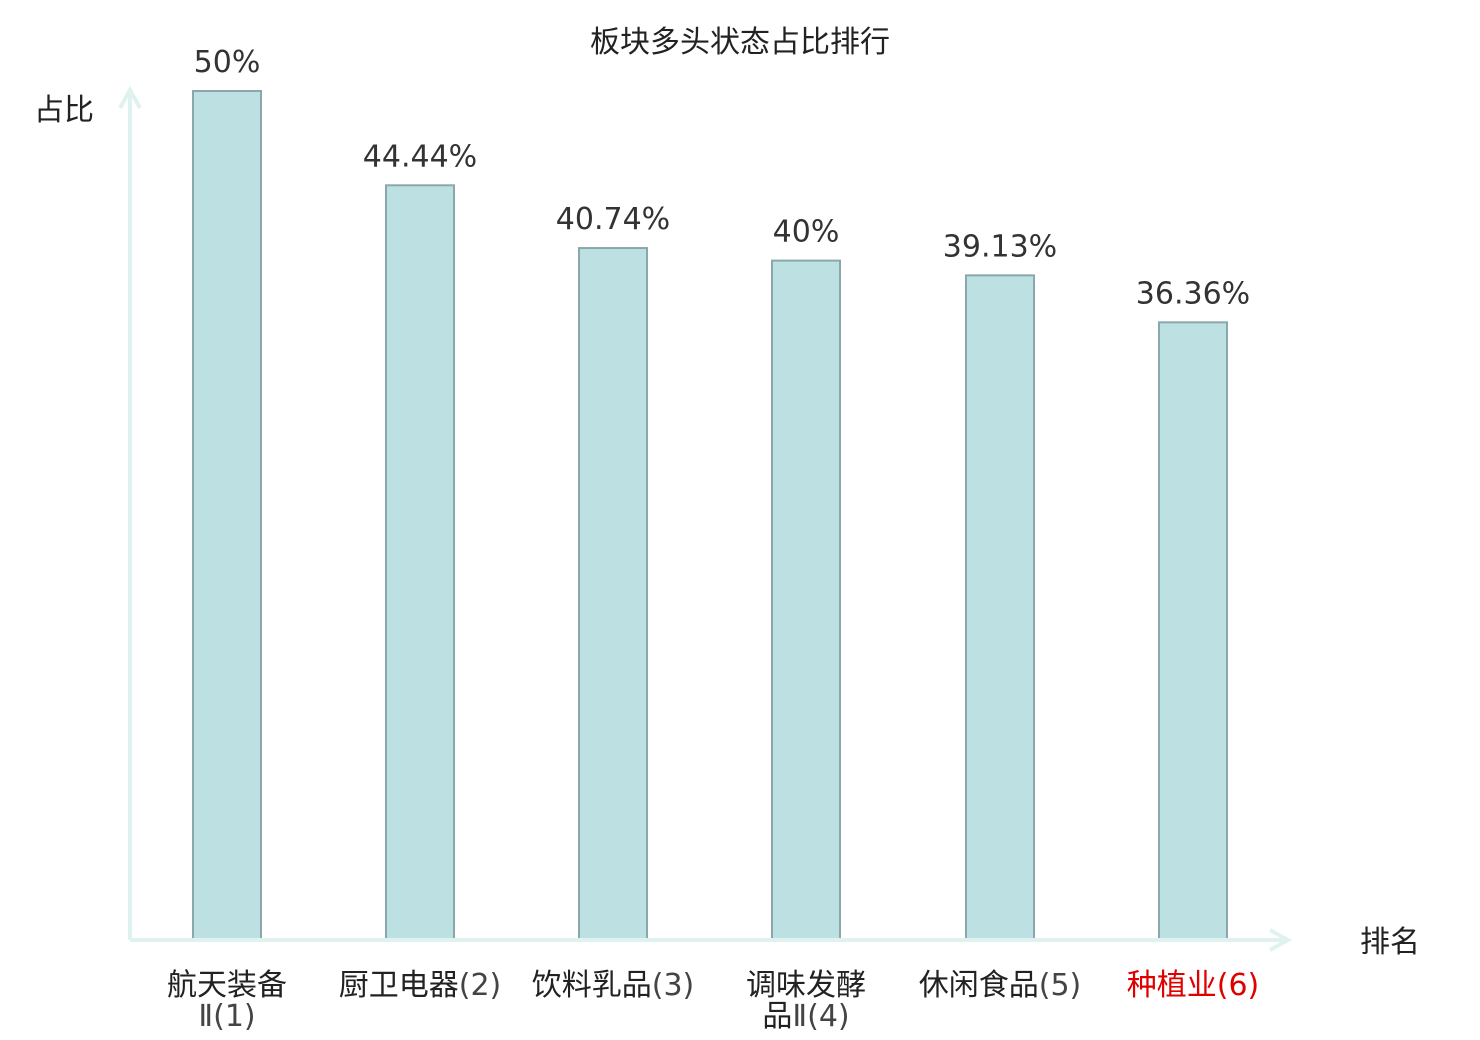  What do you see at coordinates (1000, 246) in the screenshot?
I see `value-label-5: 39.13%` at bounding box center [1000, 246].